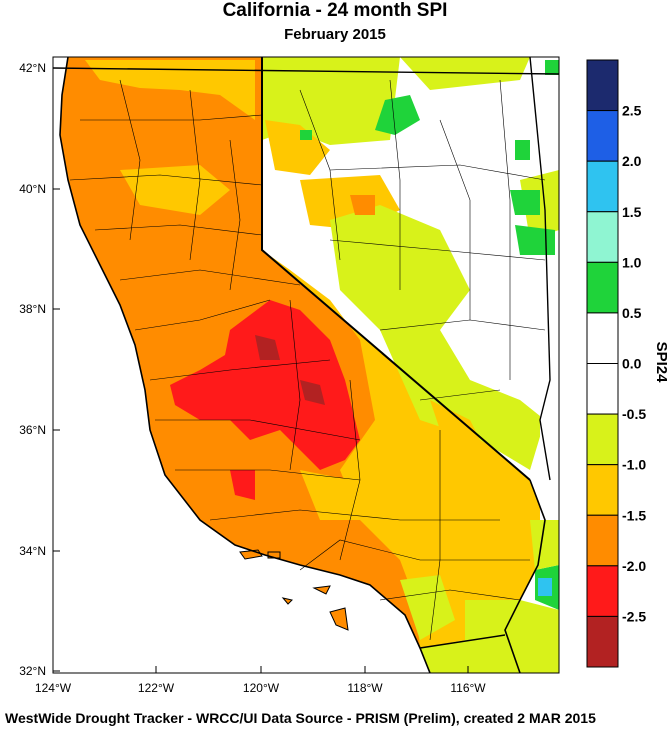 The image size is (670, 729). Describe the element at coordinates (525, 576) in the screenshot. I see `colorado-river-border` at that location.